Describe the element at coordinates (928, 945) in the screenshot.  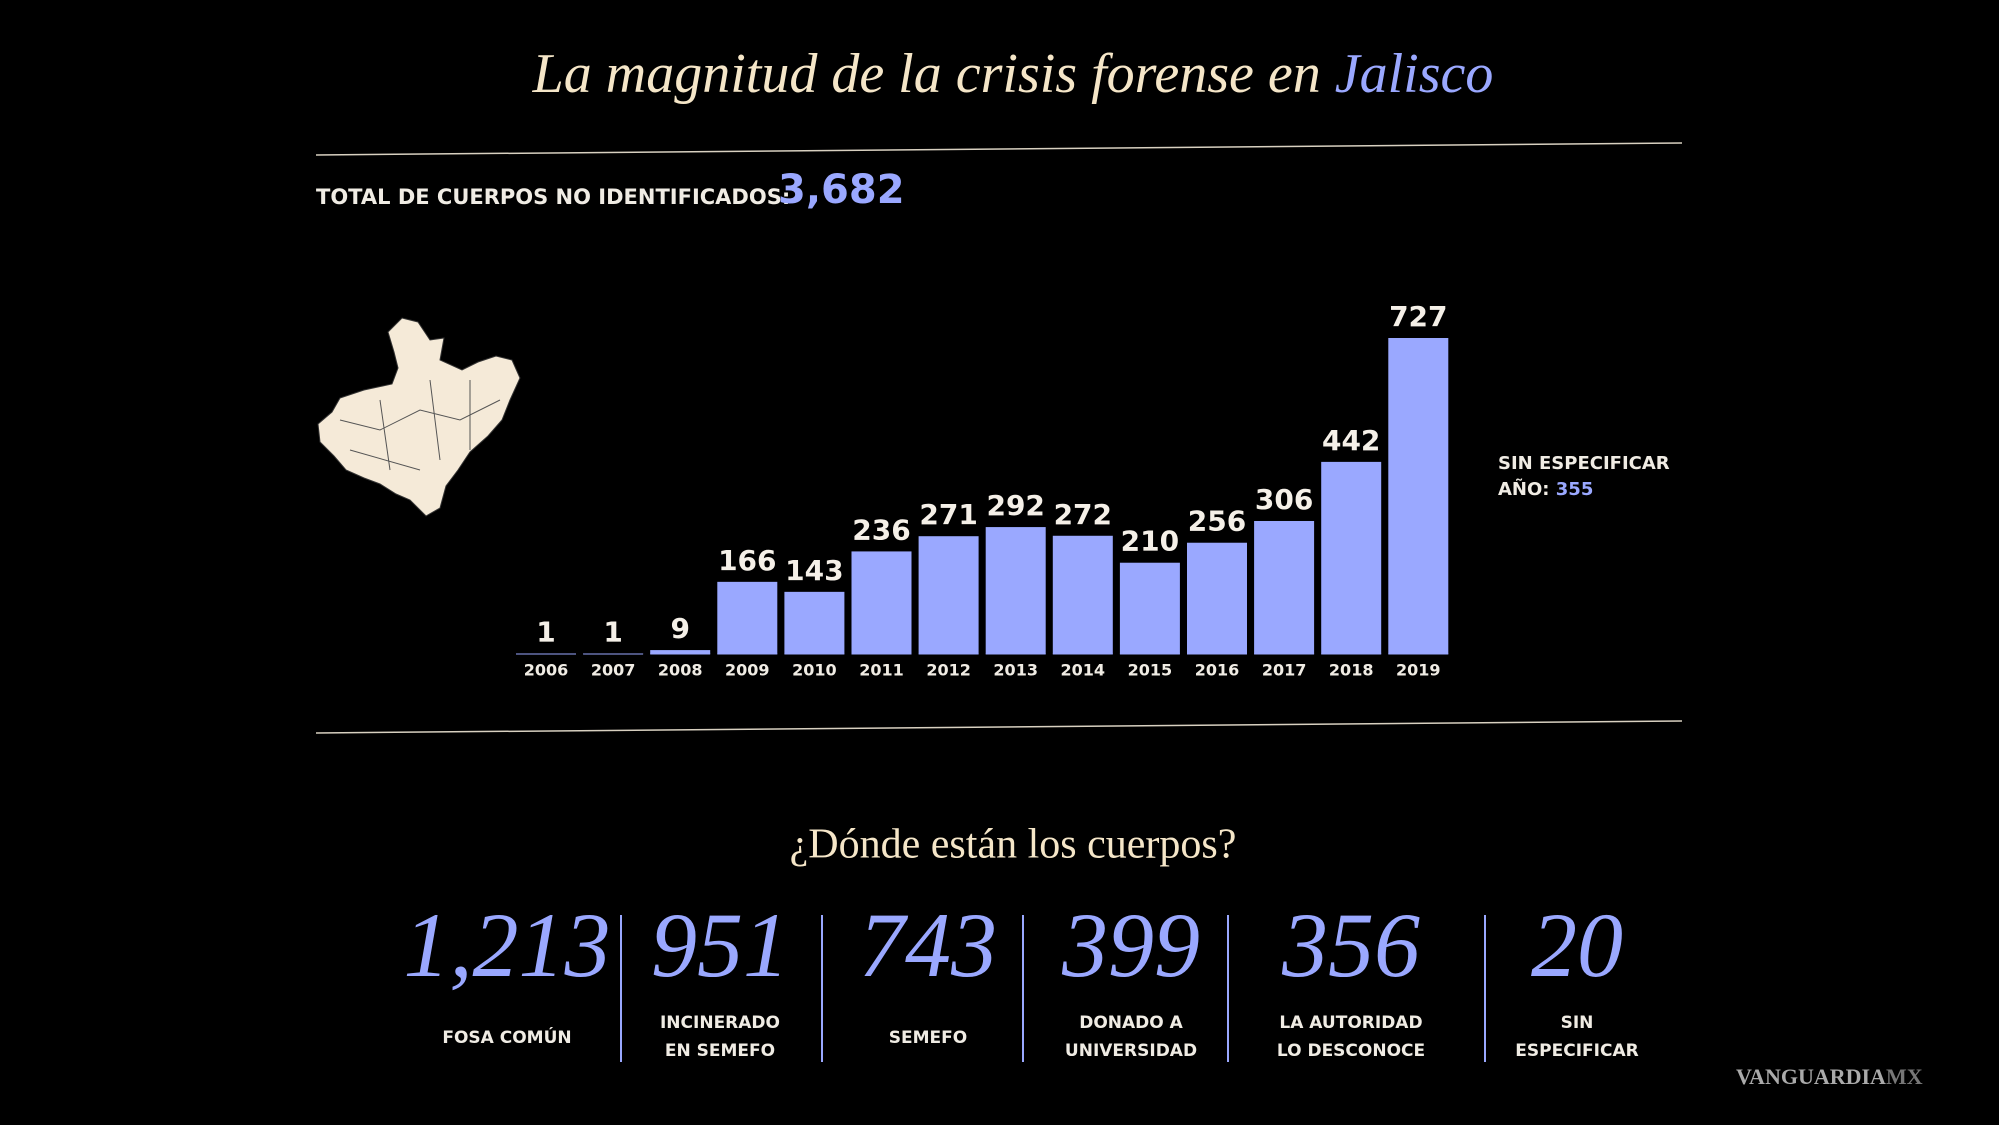
I see `location-value: 743` at that location.